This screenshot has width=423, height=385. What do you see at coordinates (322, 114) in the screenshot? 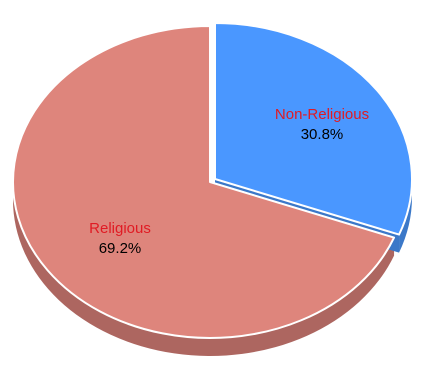
I see `slice-label-non-religious: Non-Religious` at bounding box center [322, 114].